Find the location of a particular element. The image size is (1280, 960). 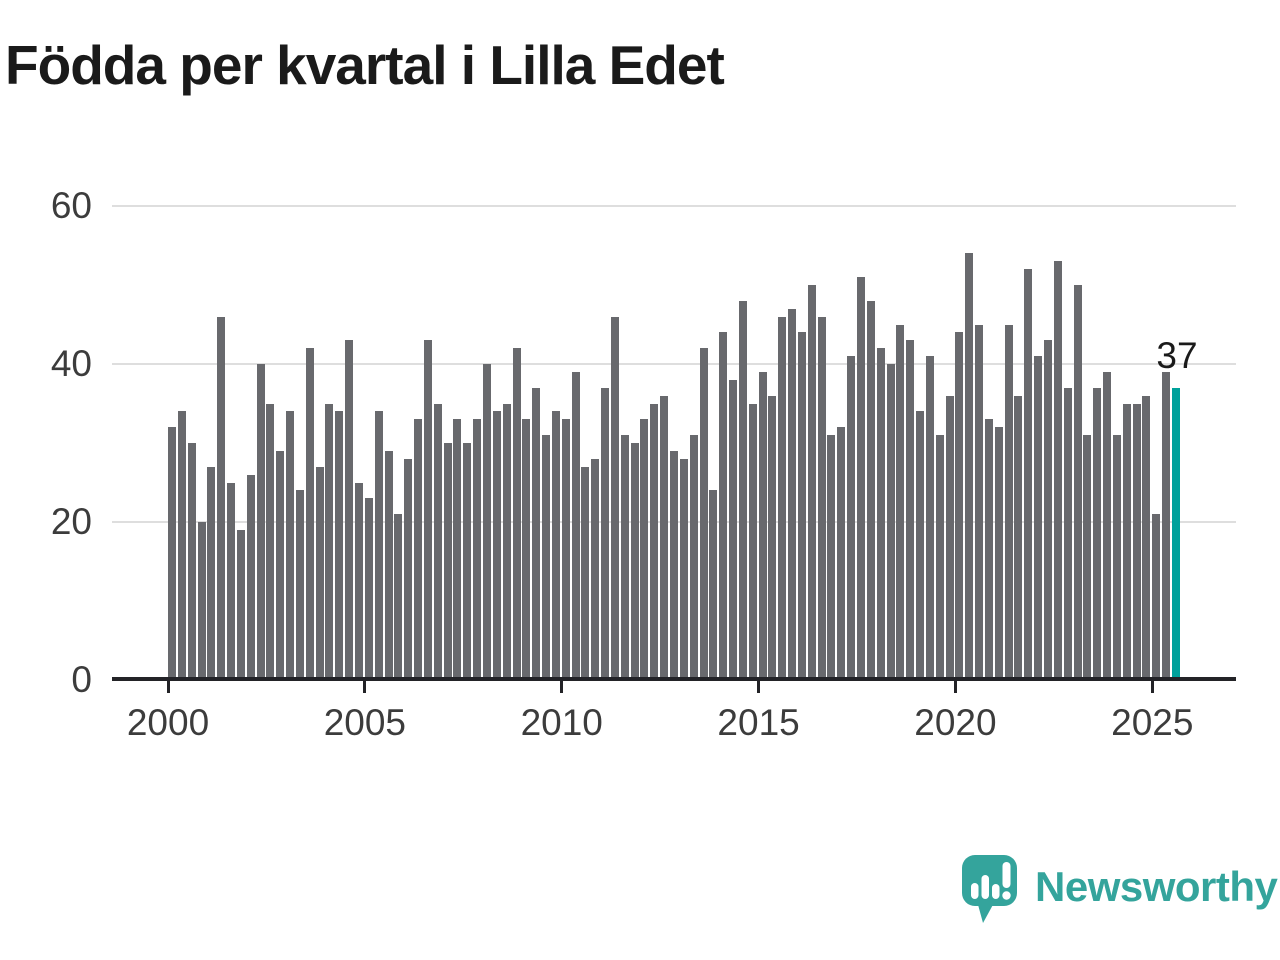

newsworthy-logo-text: Newsworthy is located at coordinates (1156, 886).